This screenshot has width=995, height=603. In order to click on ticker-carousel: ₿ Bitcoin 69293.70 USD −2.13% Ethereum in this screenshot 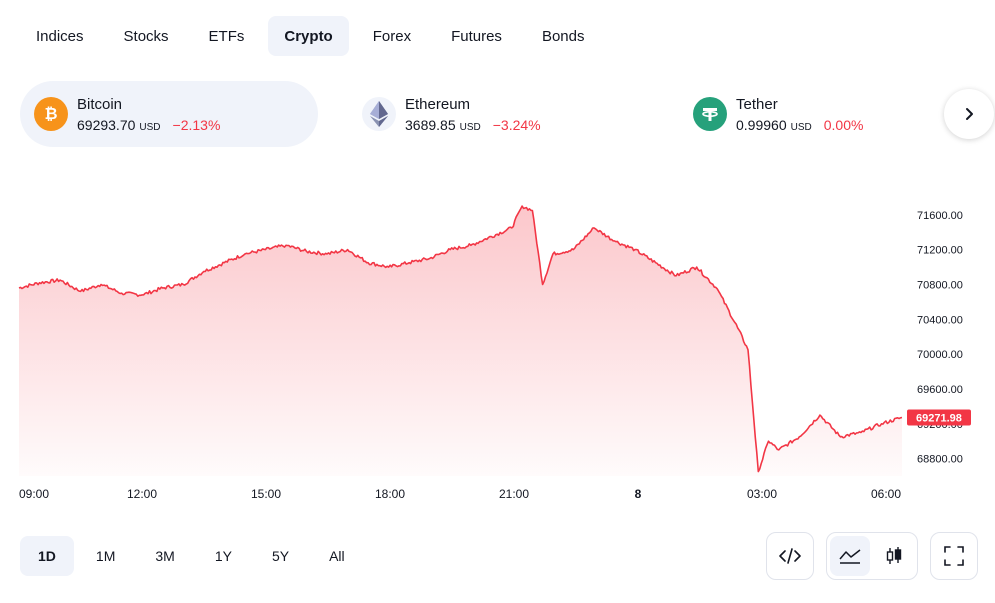, I will do `click(507, 114)`.